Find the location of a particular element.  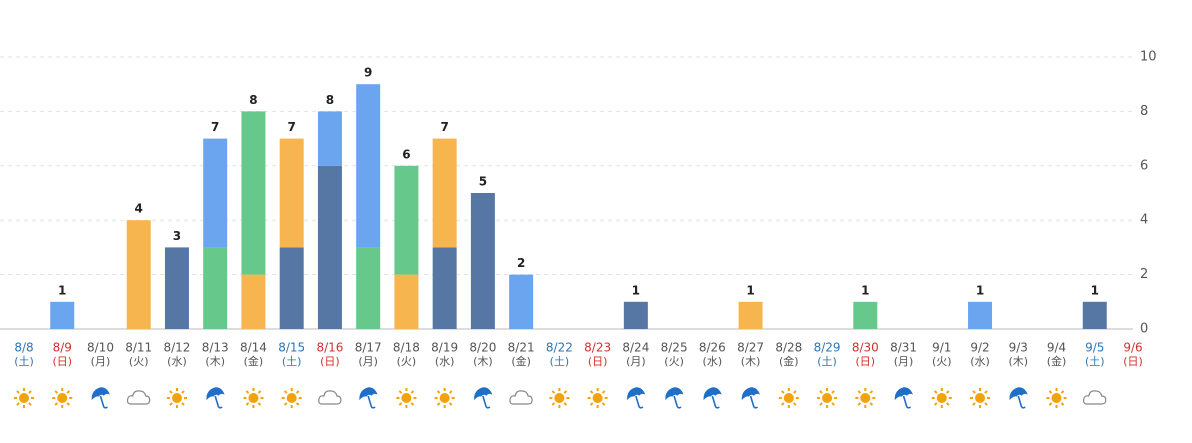

total-label: 5 is located at coordinates (483, 182).